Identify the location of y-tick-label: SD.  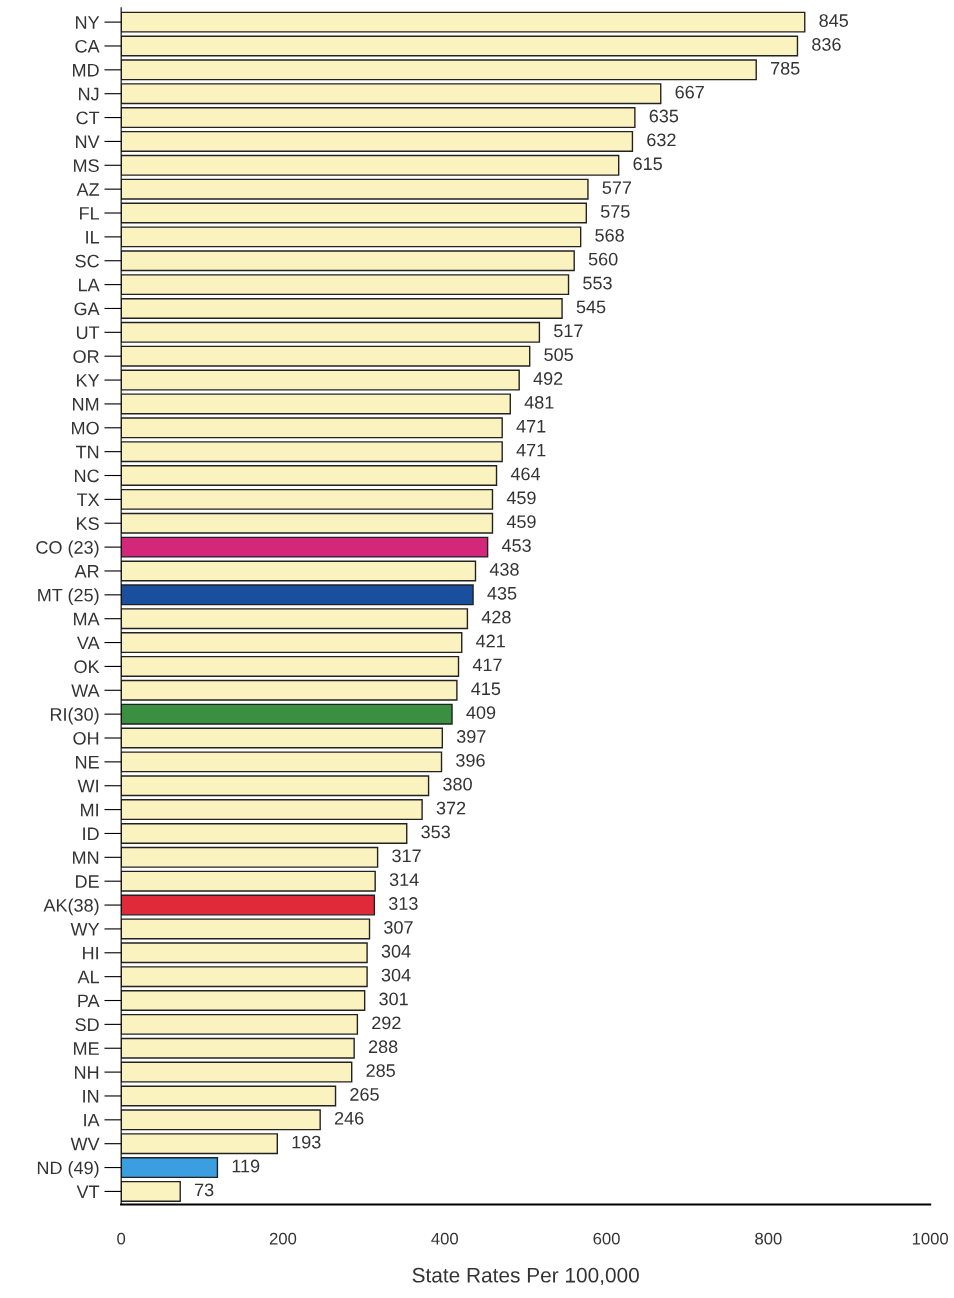
(87, 1025).